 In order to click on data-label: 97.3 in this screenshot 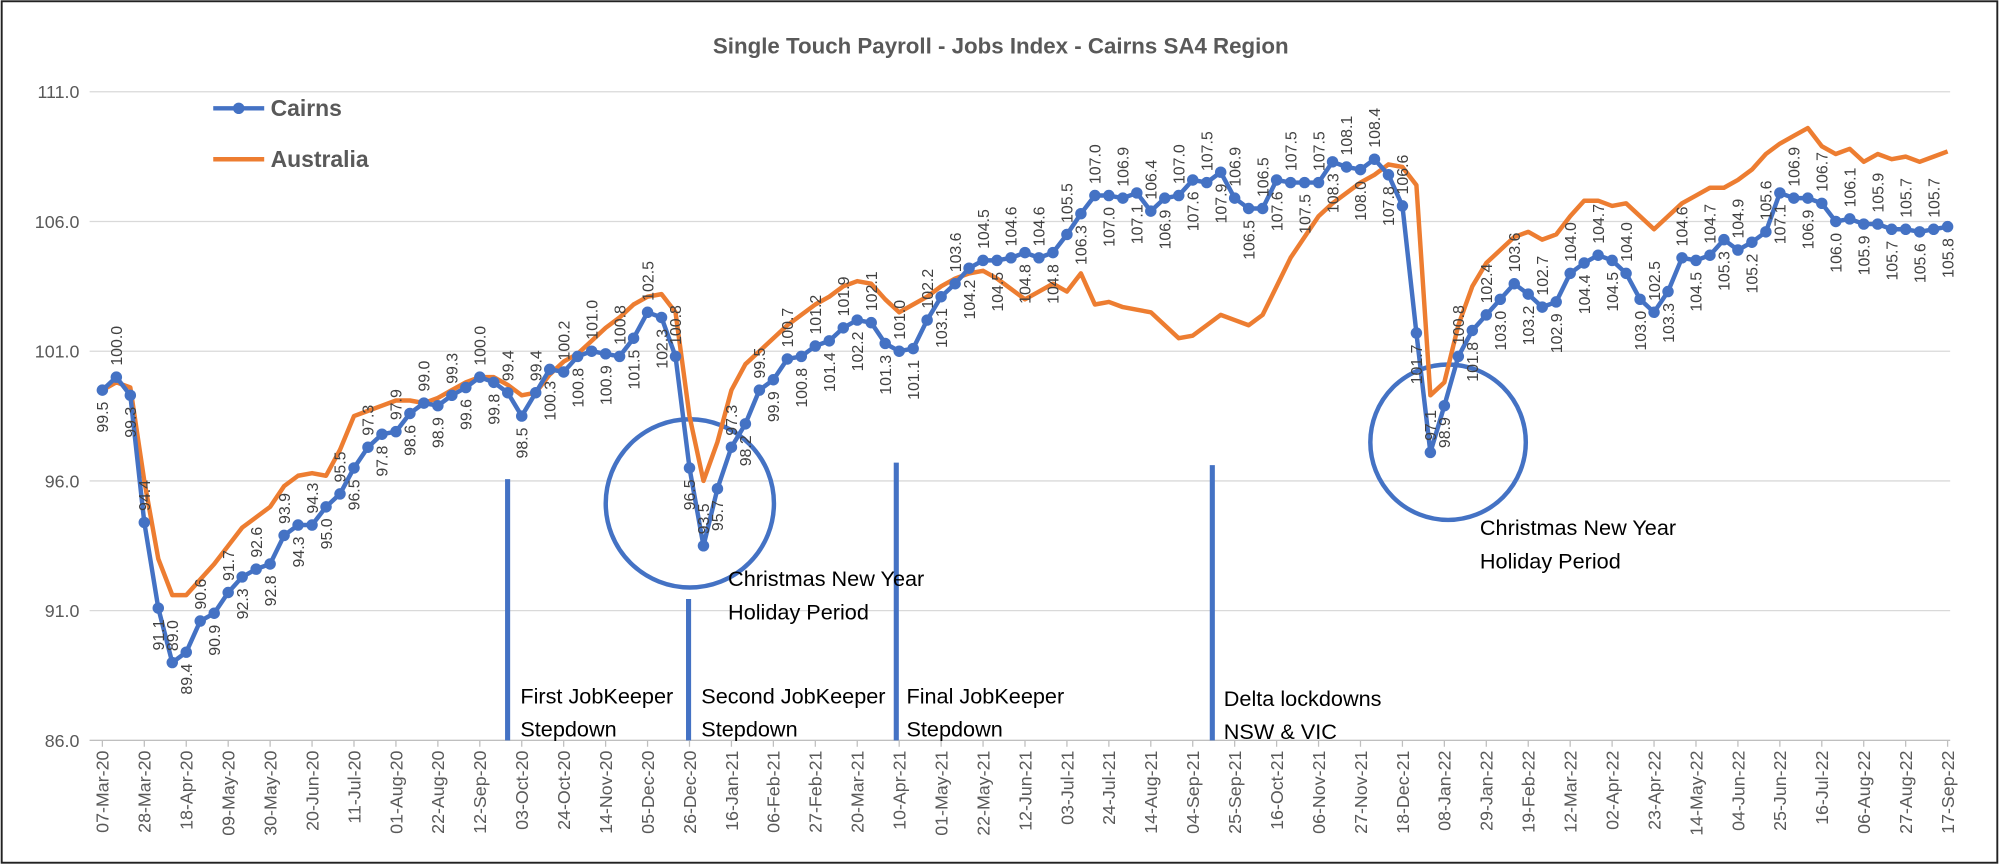, I will do `click(369, 420)`.